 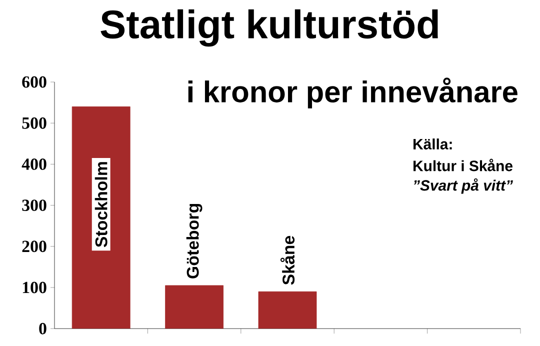 I want to click on y-tick-label: 0, so click(x=42, y=328).